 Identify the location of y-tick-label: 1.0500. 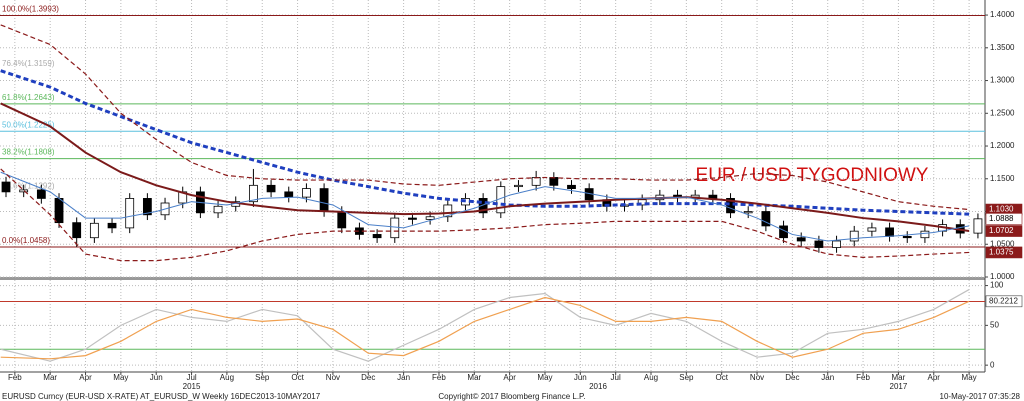
(1002, 243).